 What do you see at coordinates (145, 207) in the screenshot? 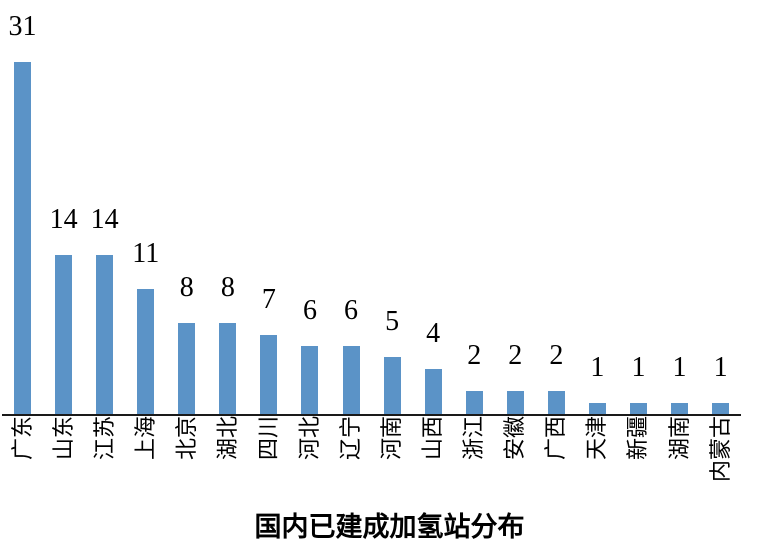
I see `bar-column: 11` at bounding box center [145, 207].